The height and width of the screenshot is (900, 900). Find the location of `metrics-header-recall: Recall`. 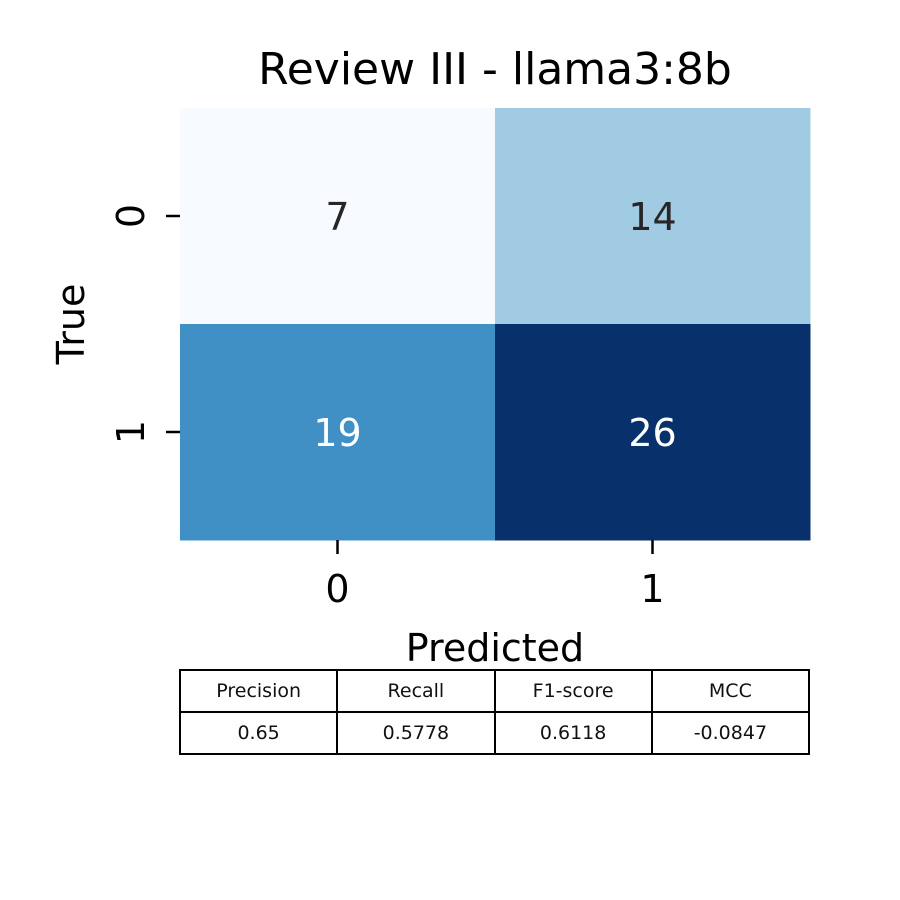

metrics-header-recall: Recall is located at coordinates (416, 691).